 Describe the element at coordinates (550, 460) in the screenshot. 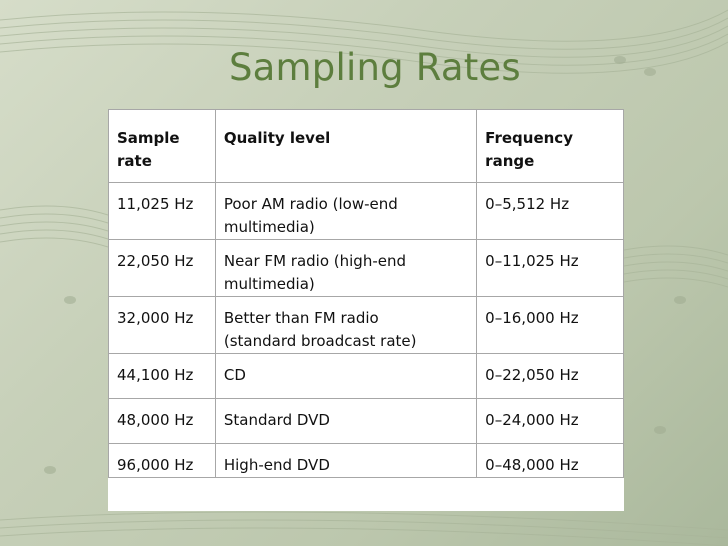

I see `cell-frequency-range: 0–48,000 Hz` at that location.